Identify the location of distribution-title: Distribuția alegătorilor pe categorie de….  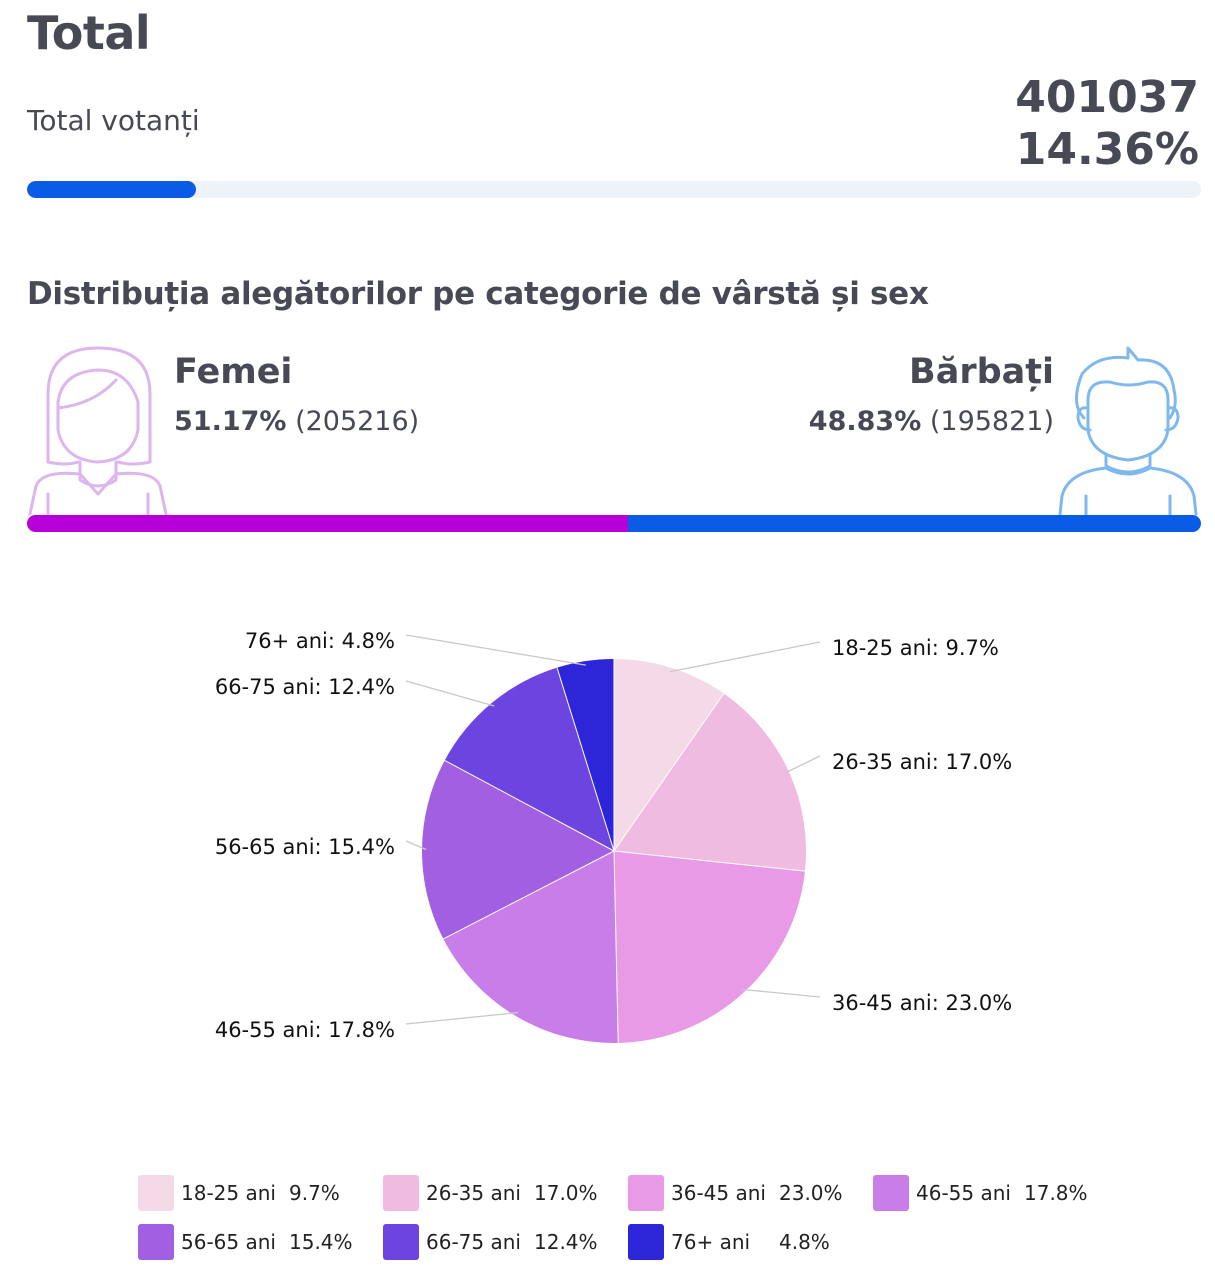
(478, 294).